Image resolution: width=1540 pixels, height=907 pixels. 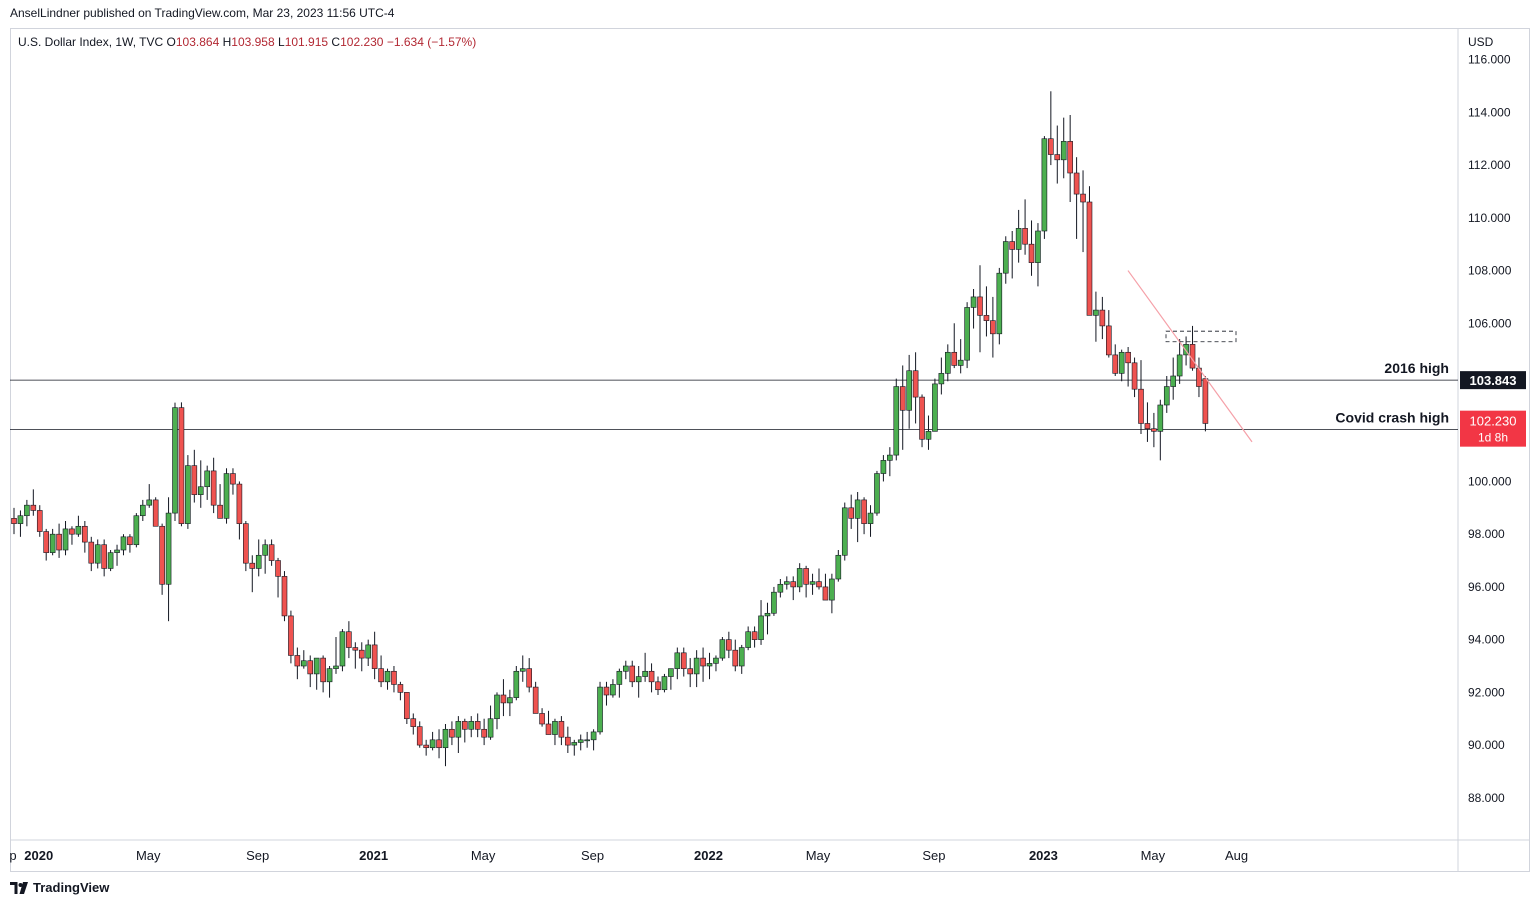 I want to click on open-value: 103.864, so click(x=197, y=42).